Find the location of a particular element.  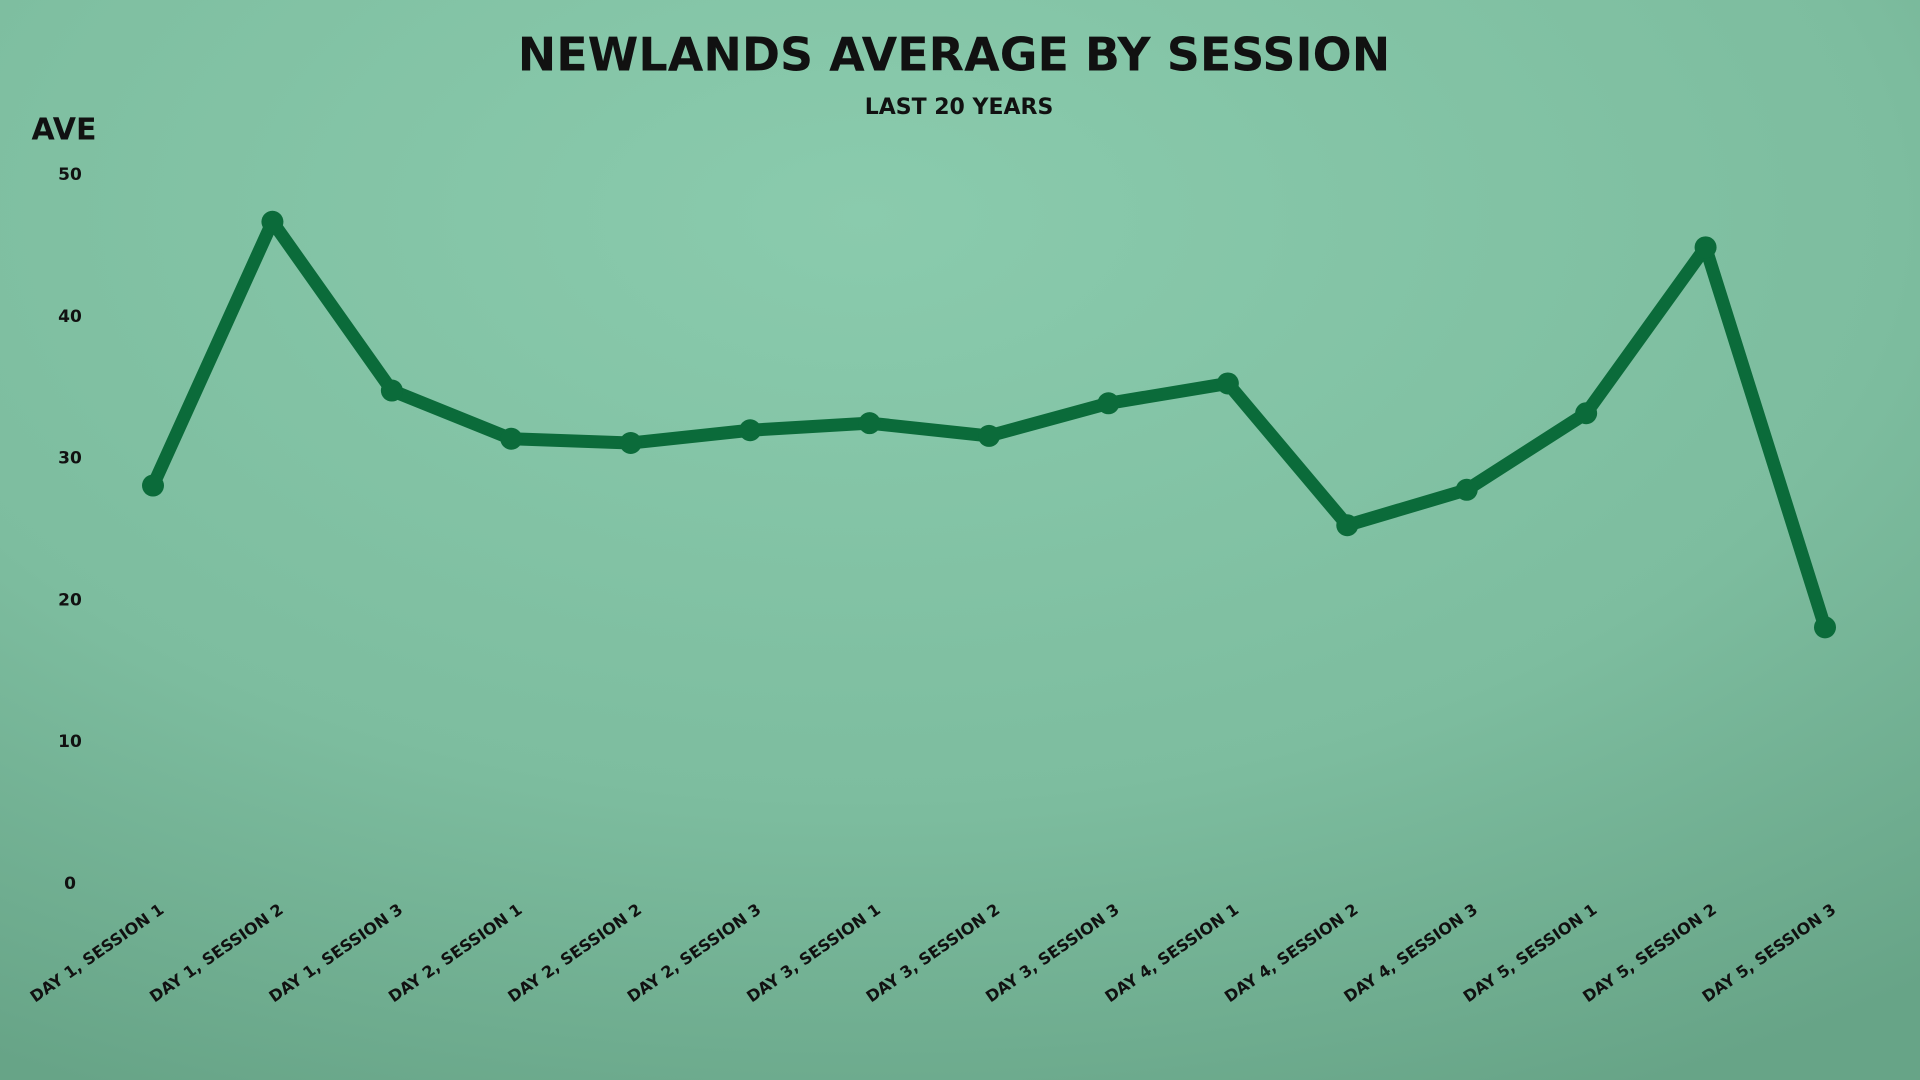

chart-title: NEWLANDS AVERAGE BY SESSION is located at coordinates (954, 55).